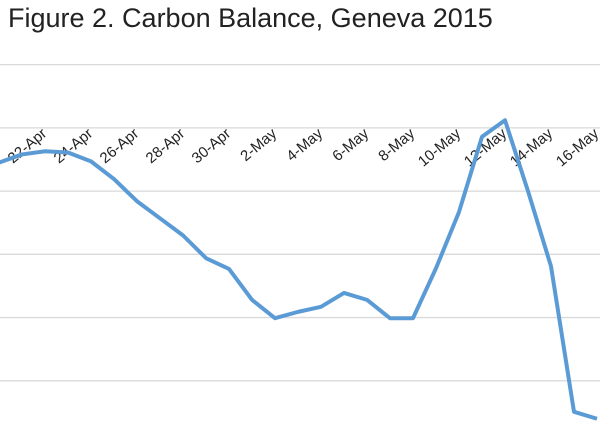  Describe the element at coordinates (350, 145) in the screenshot. I see `x-tick-label: 6-May` at that location.